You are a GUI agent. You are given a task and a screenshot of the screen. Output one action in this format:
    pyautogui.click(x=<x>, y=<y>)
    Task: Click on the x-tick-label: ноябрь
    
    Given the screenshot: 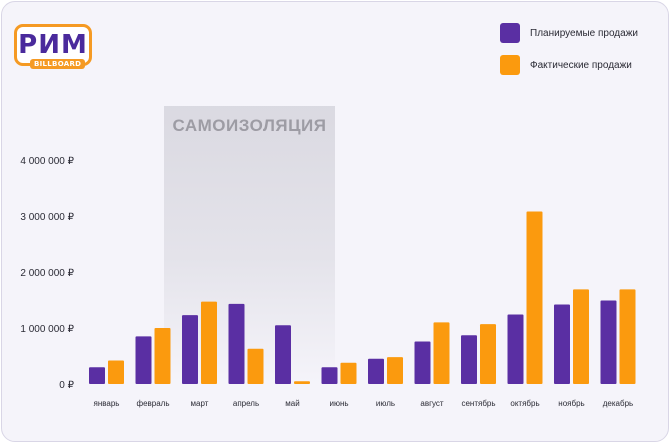 What is the action you would take?
    pyautogui.click(x=571, y=403)
    